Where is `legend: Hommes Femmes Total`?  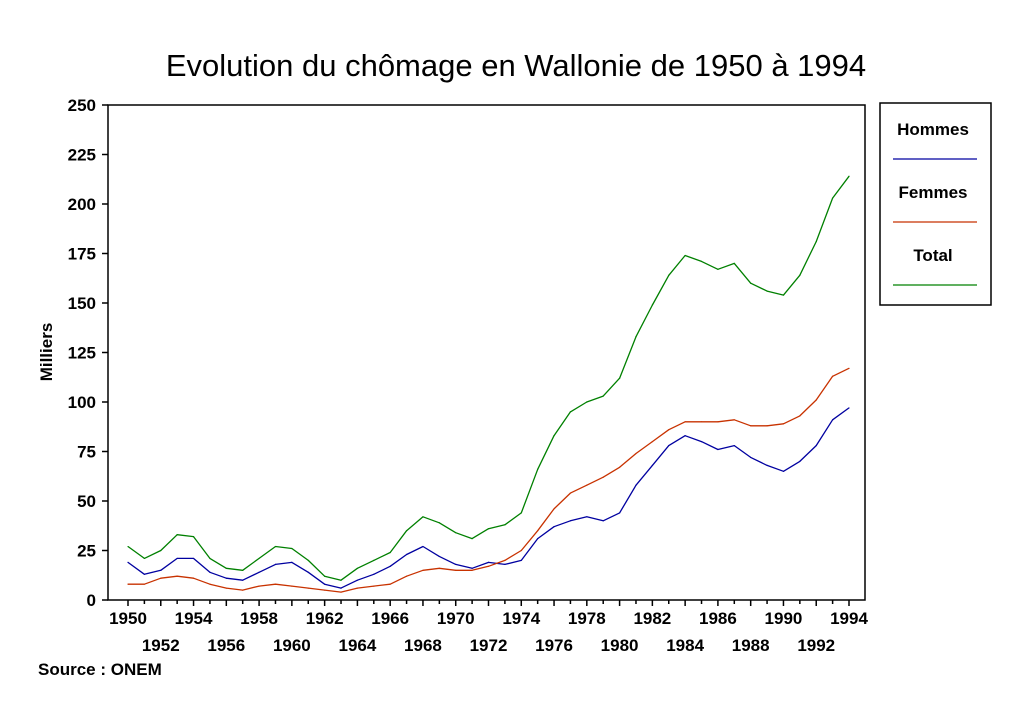 legend: Hommes Femmes Total is located at coordinates (935, 204).